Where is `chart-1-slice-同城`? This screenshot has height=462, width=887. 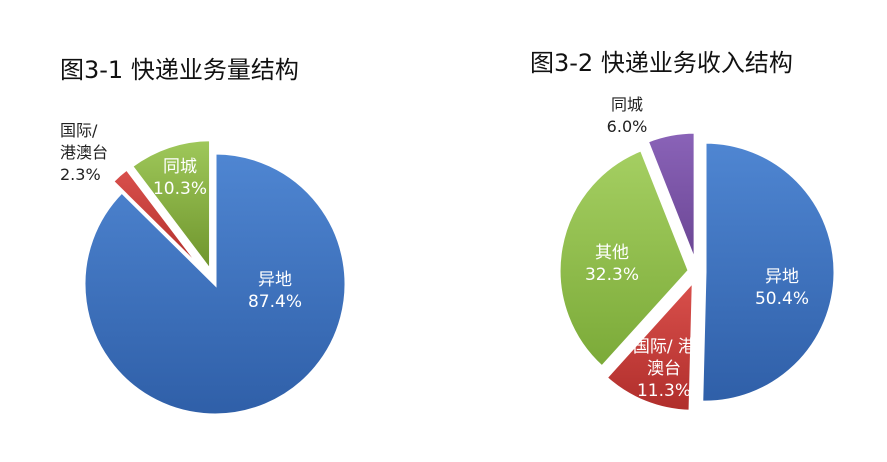
chart-1-slice-同城 is located at coordinates (171, 207).